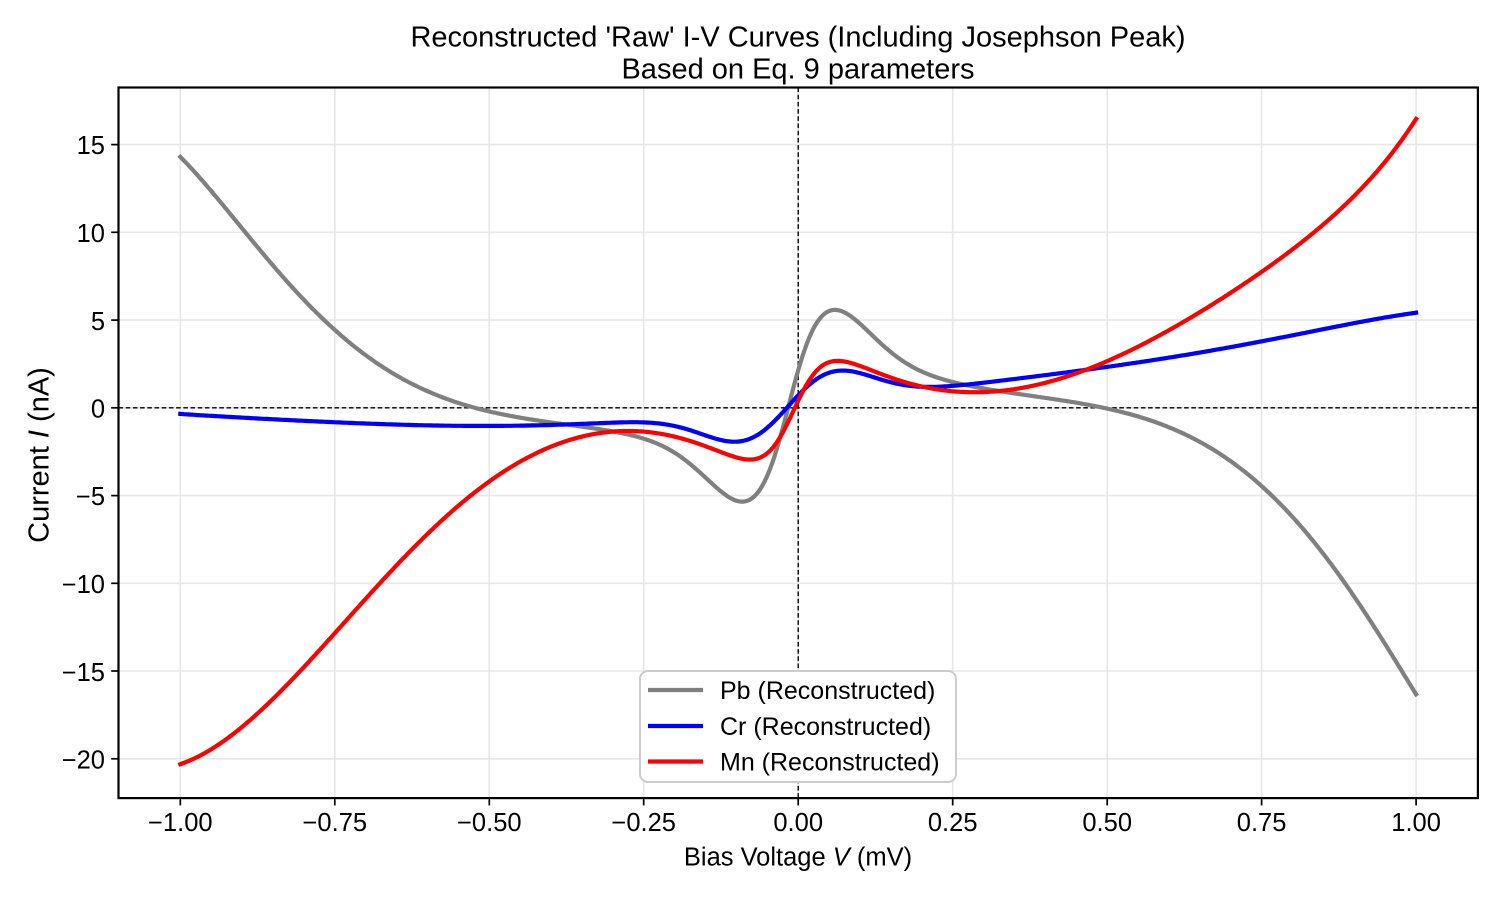 The image size is (1500, 900). Describe the element at coordinates (489, 823) in the screenshot. I see `svg-text: −0.50` at that location.